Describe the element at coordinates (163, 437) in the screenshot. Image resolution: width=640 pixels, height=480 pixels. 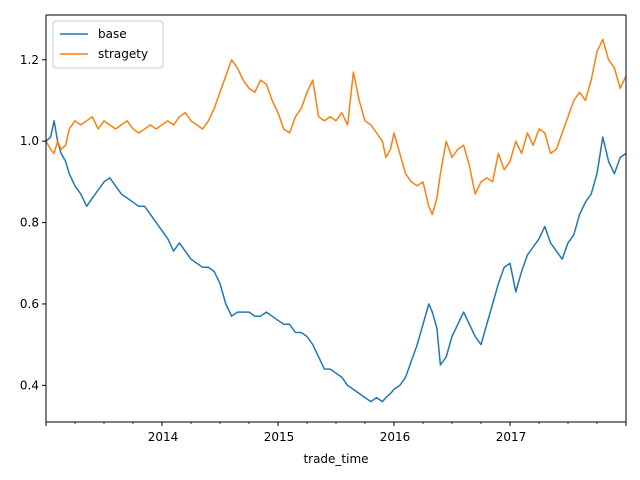
I see `x-tick-label: 2014` at that location.